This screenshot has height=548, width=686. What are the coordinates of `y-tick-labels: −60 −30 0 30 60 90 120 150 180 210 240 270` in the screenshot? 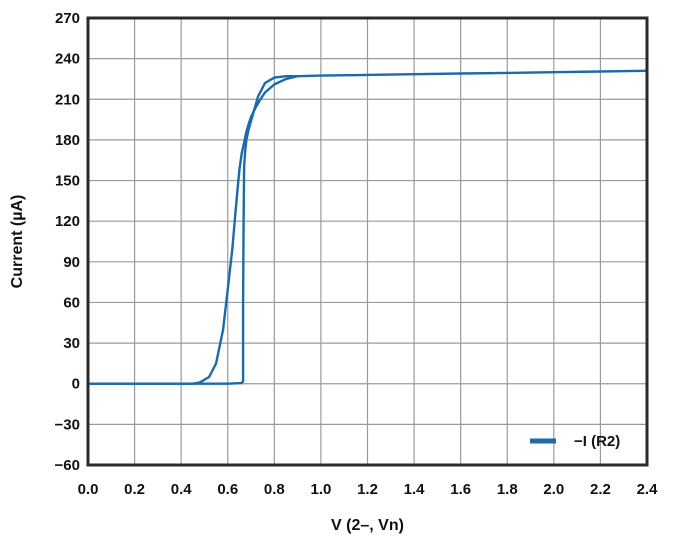 It's located at (67, 242).